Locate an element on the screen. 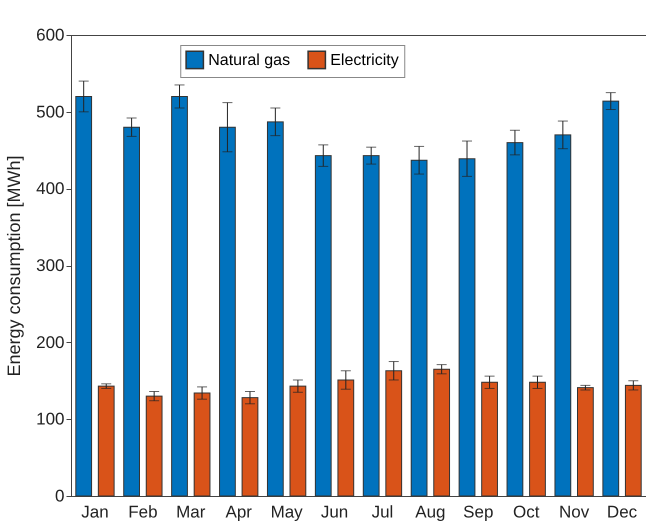 The image size is (672, 521). y-tick-label: 100 is located at coordinates (50, 419).